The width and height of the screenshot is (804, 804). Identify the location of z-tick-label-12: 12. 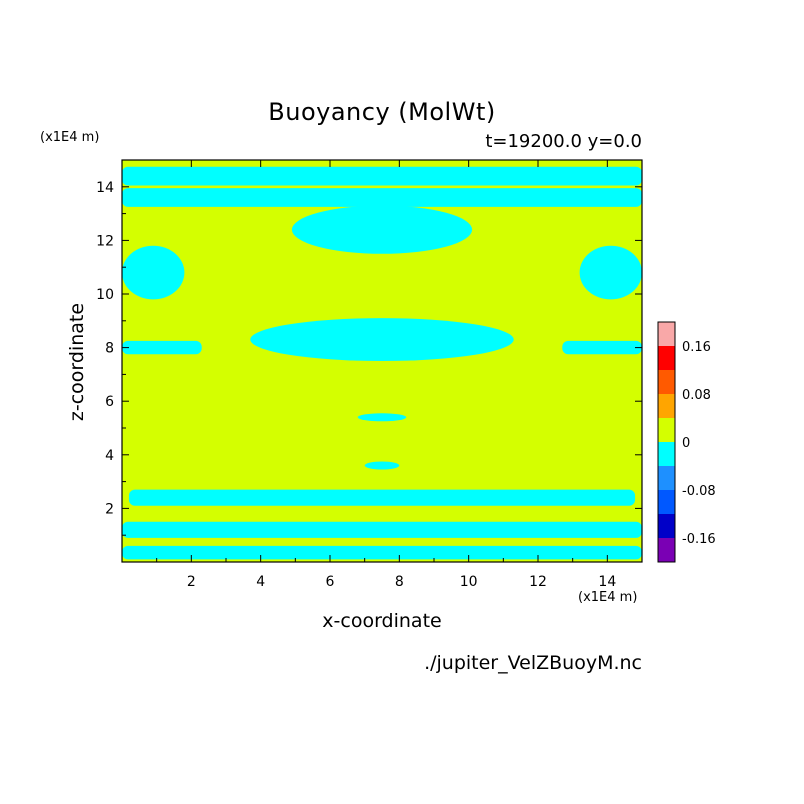
(105, 241).